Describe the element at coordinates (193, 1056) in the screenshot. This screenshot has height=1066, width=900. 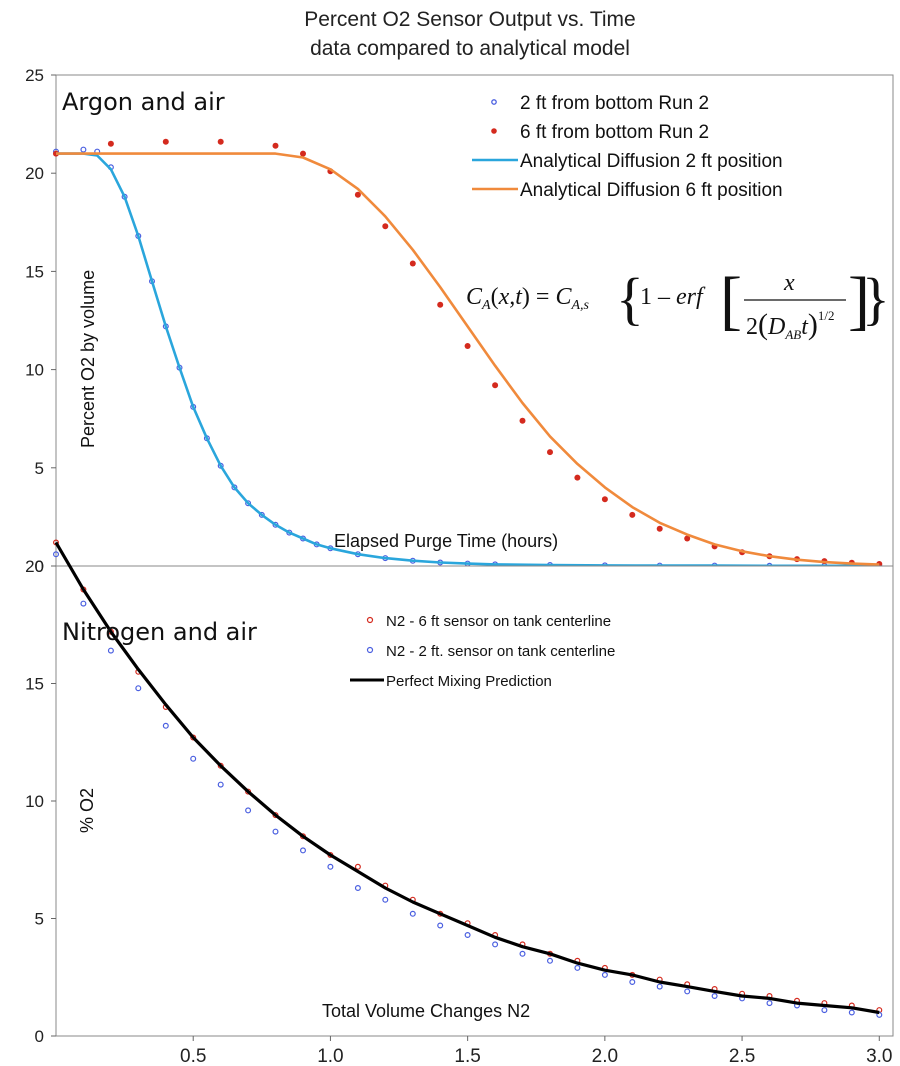
I see `bottom-x-tick-label-0.5: 0.5` at that location.